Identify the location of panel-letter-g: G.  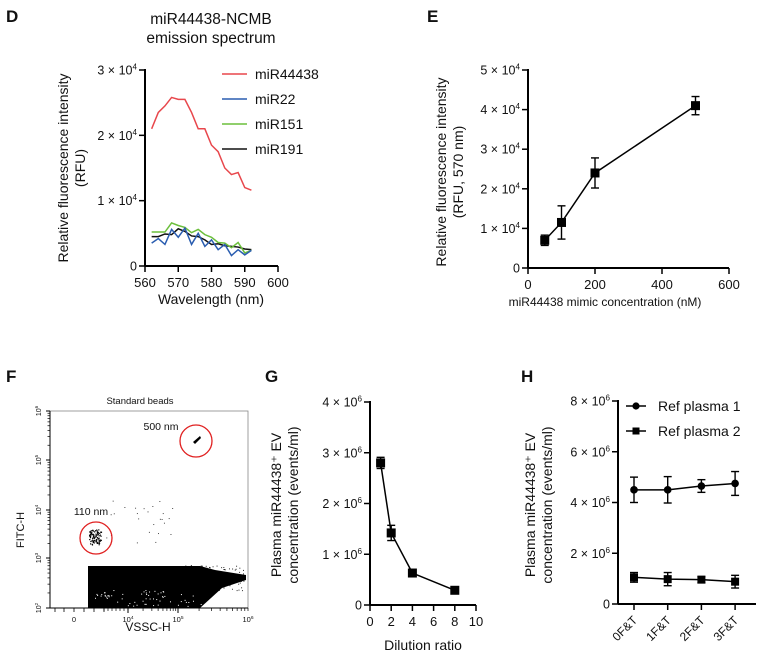
(271, 376).